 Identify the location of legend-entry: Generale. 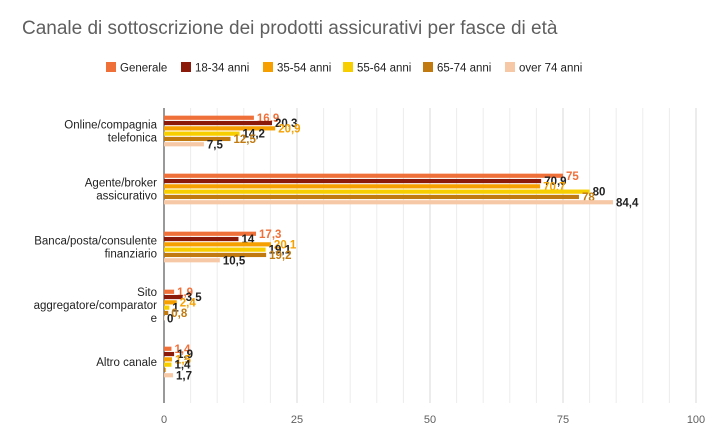
(143, 69).